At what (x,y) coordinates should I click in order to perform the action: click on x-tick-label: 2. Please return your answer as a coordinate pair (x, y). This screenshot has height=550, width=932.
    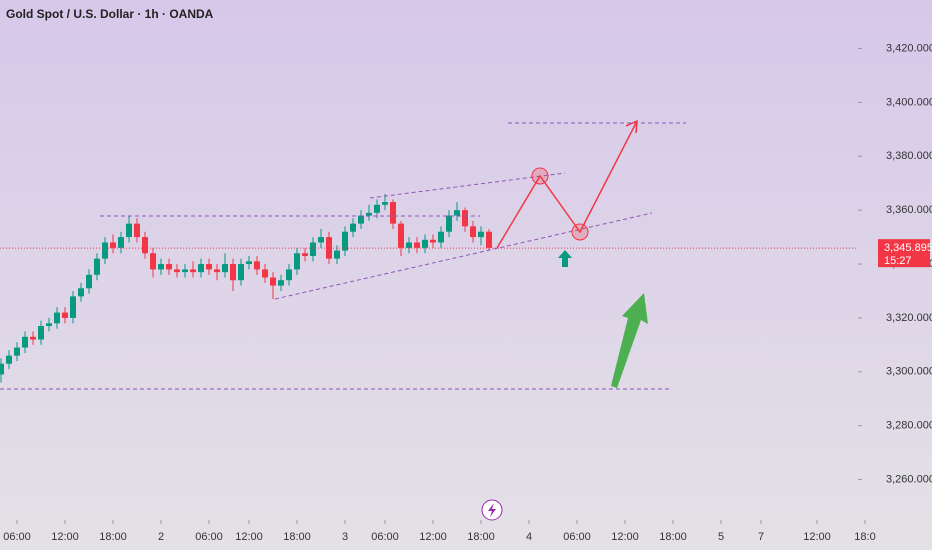
    Looking at the image, I should click on (161, 537).